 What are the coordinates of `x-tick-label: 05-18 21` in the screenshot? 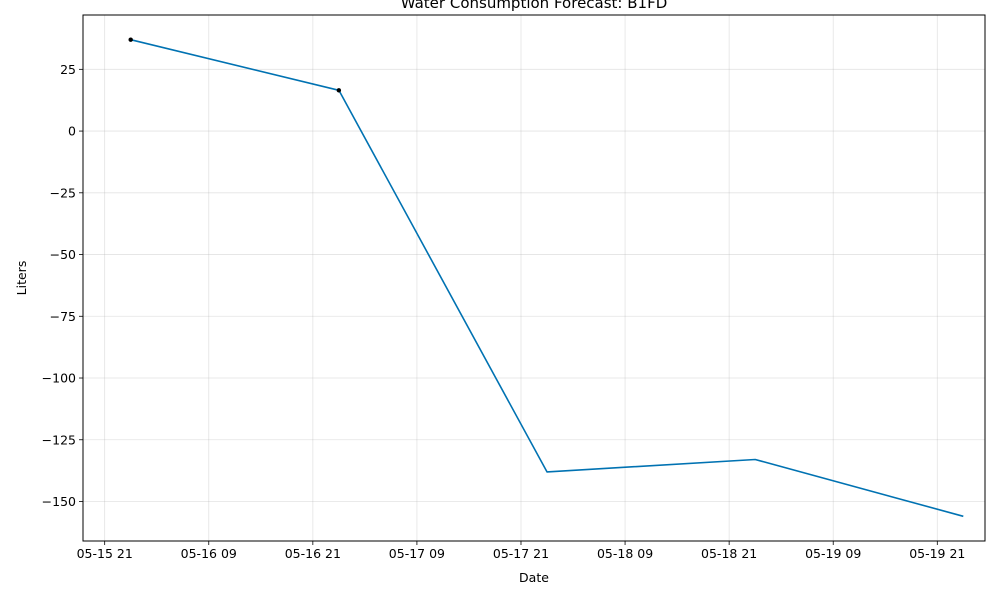 It's located at (729, 553).